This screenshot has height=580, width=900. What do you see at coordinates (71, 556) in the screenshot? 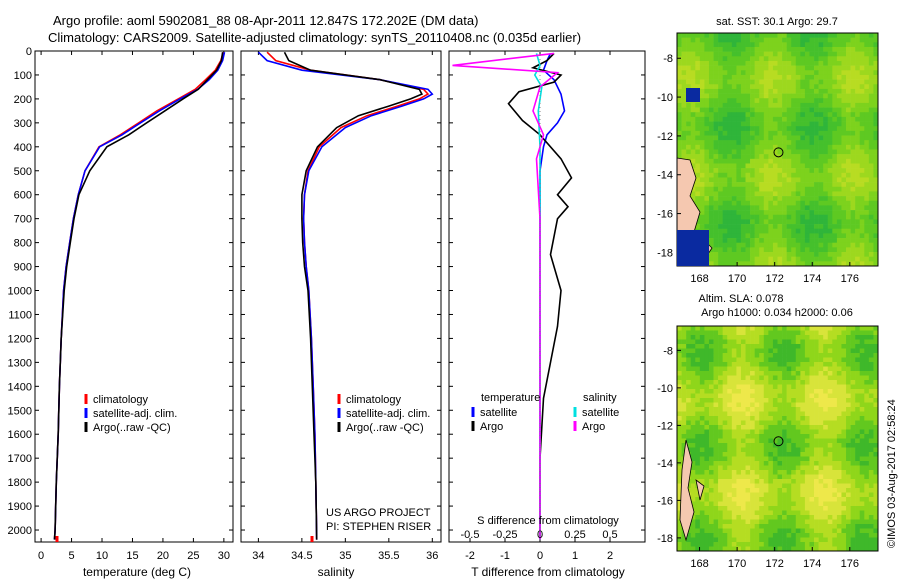
I see `x-tick-label: 5` at bounding box center [71, 556].